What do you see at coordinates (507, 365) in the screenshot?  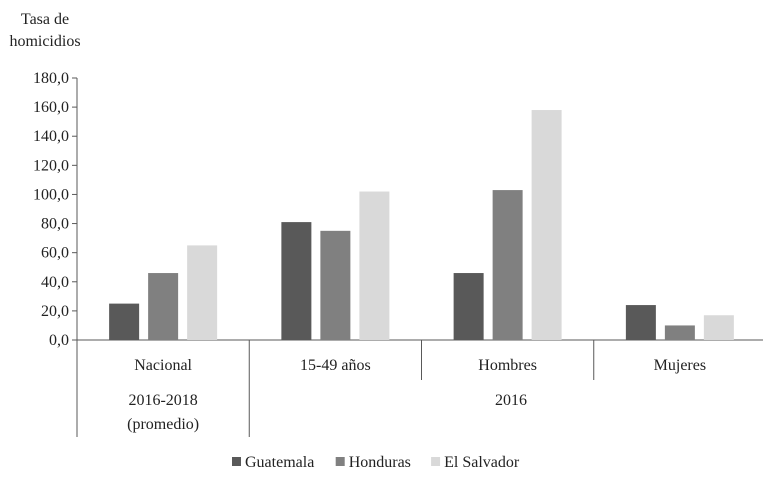 I see `category-label: Hombres` at bounding box center [507, 365].